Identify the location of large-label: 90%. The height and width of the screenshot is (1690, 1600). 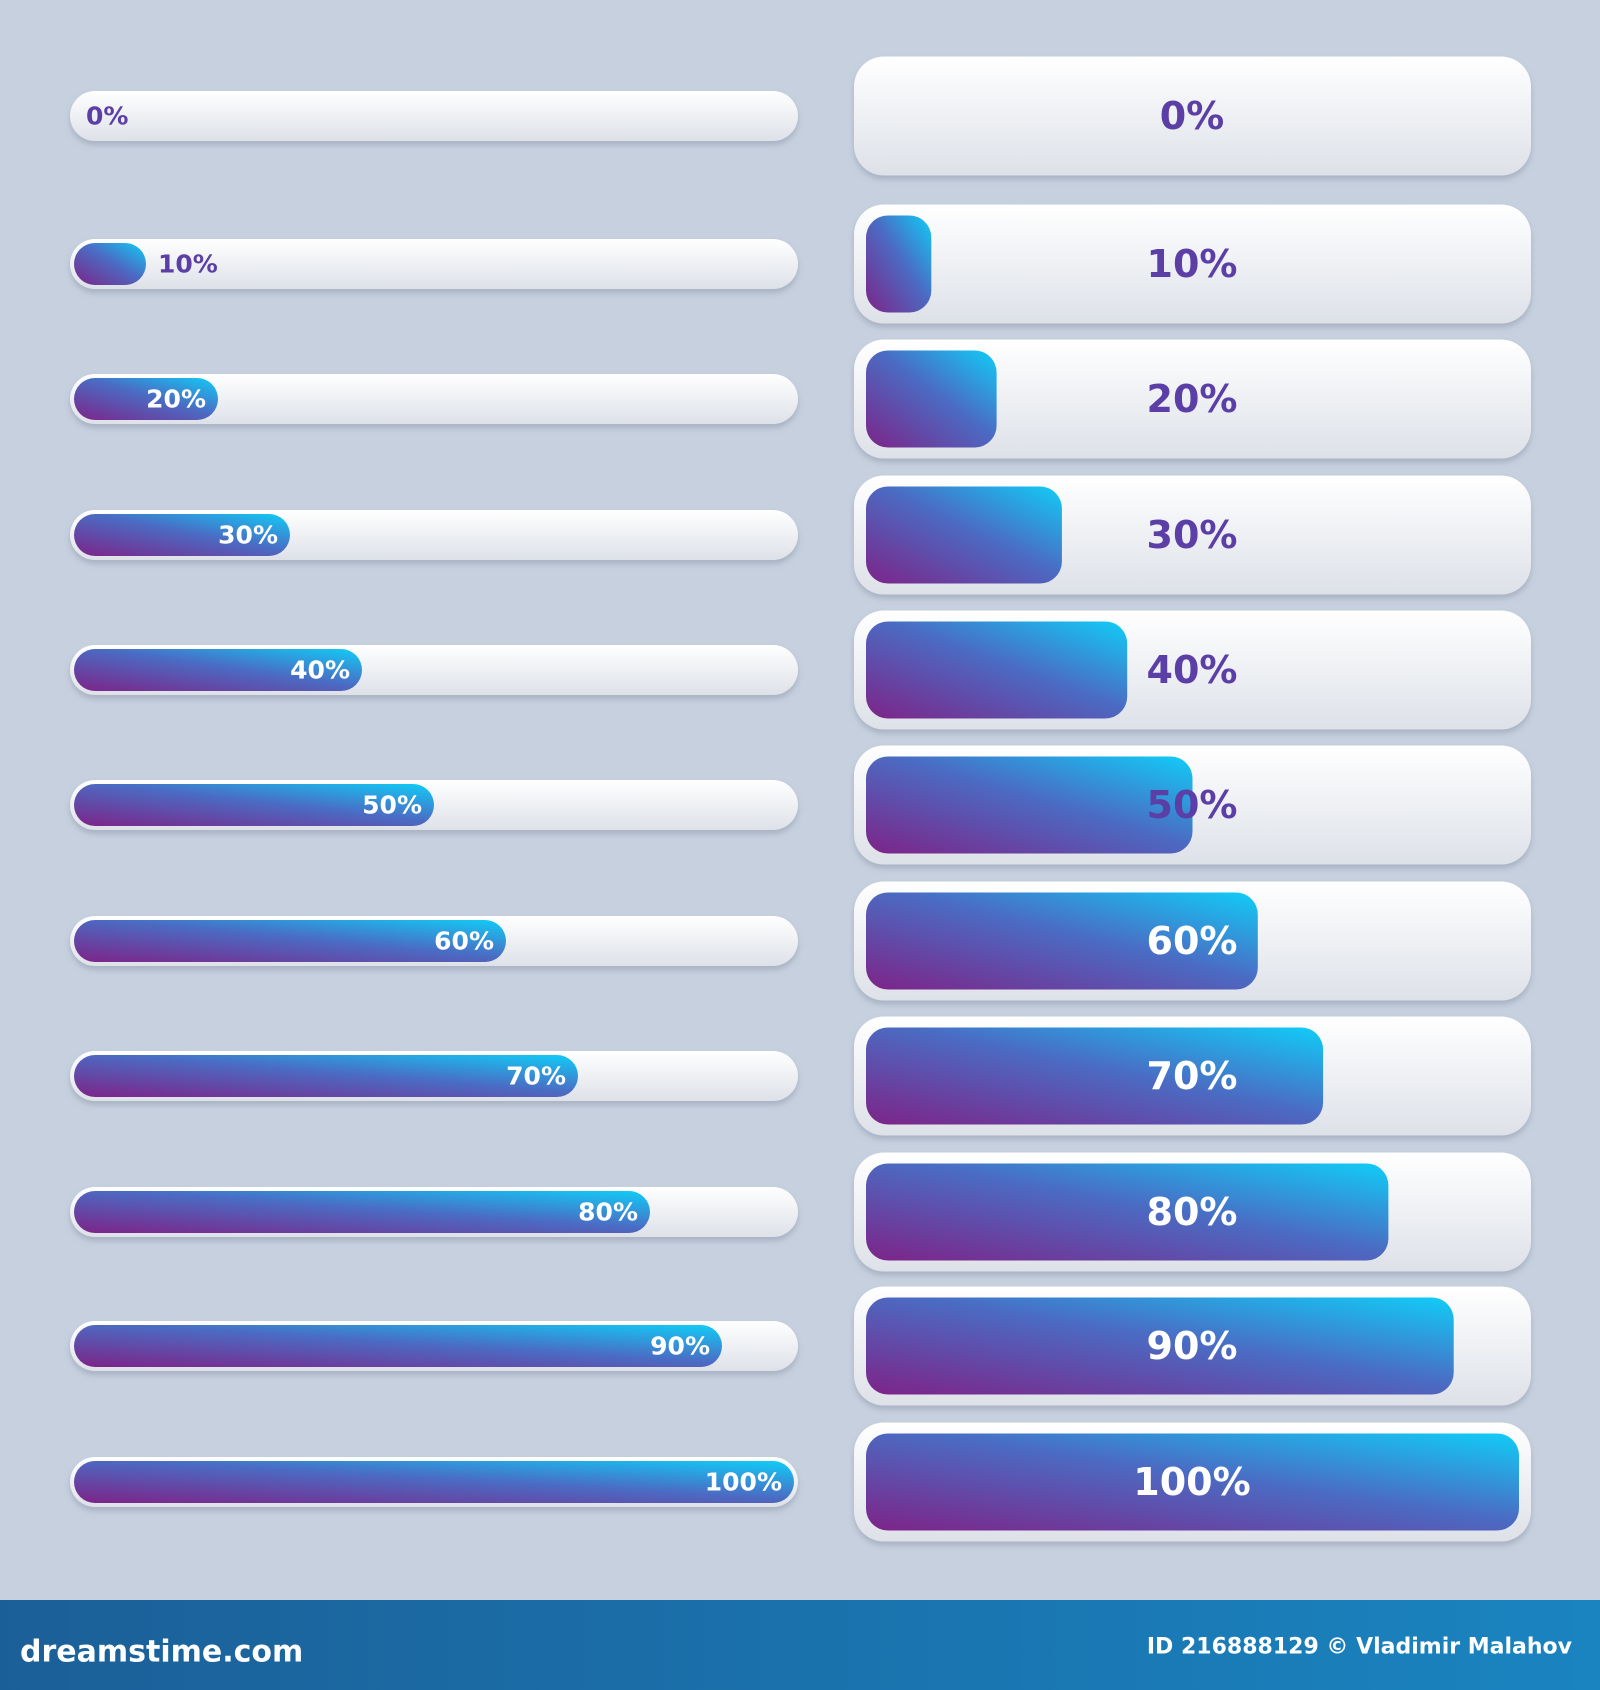
(1192, 1346).